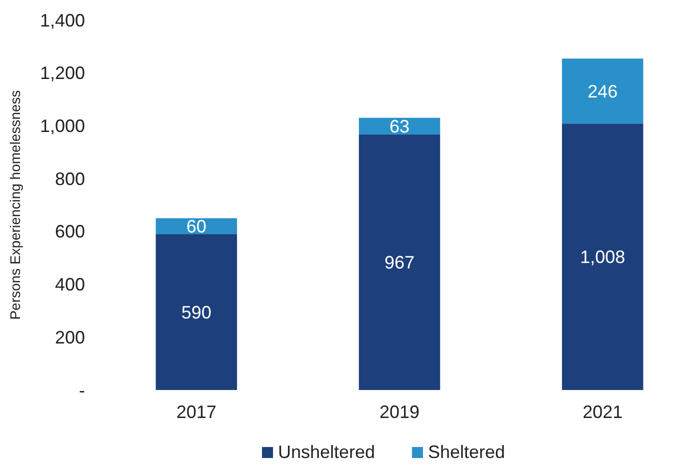  I want to click on data-label: 246, so click(603, 91).